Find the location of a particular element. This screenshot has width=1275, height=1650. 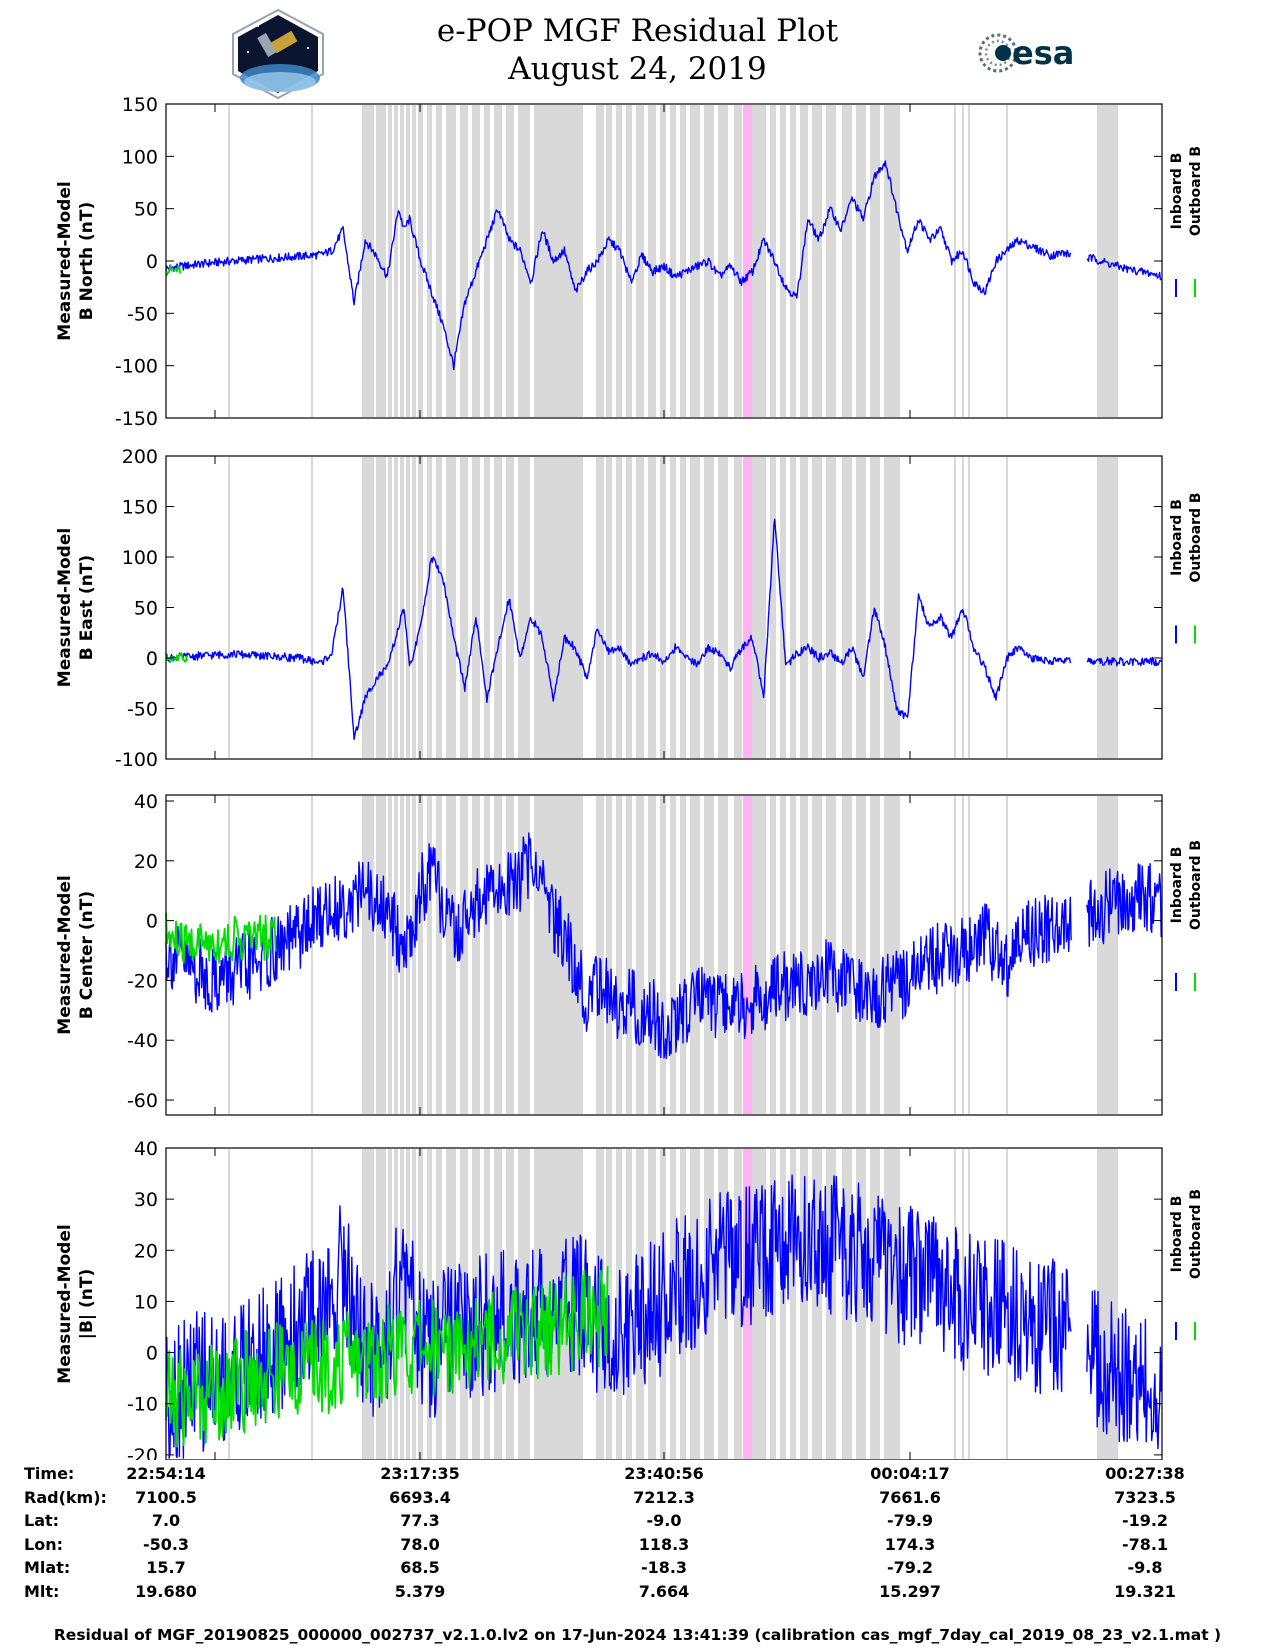

y-tick-label: 30 is located at coordinates (146, 1200).